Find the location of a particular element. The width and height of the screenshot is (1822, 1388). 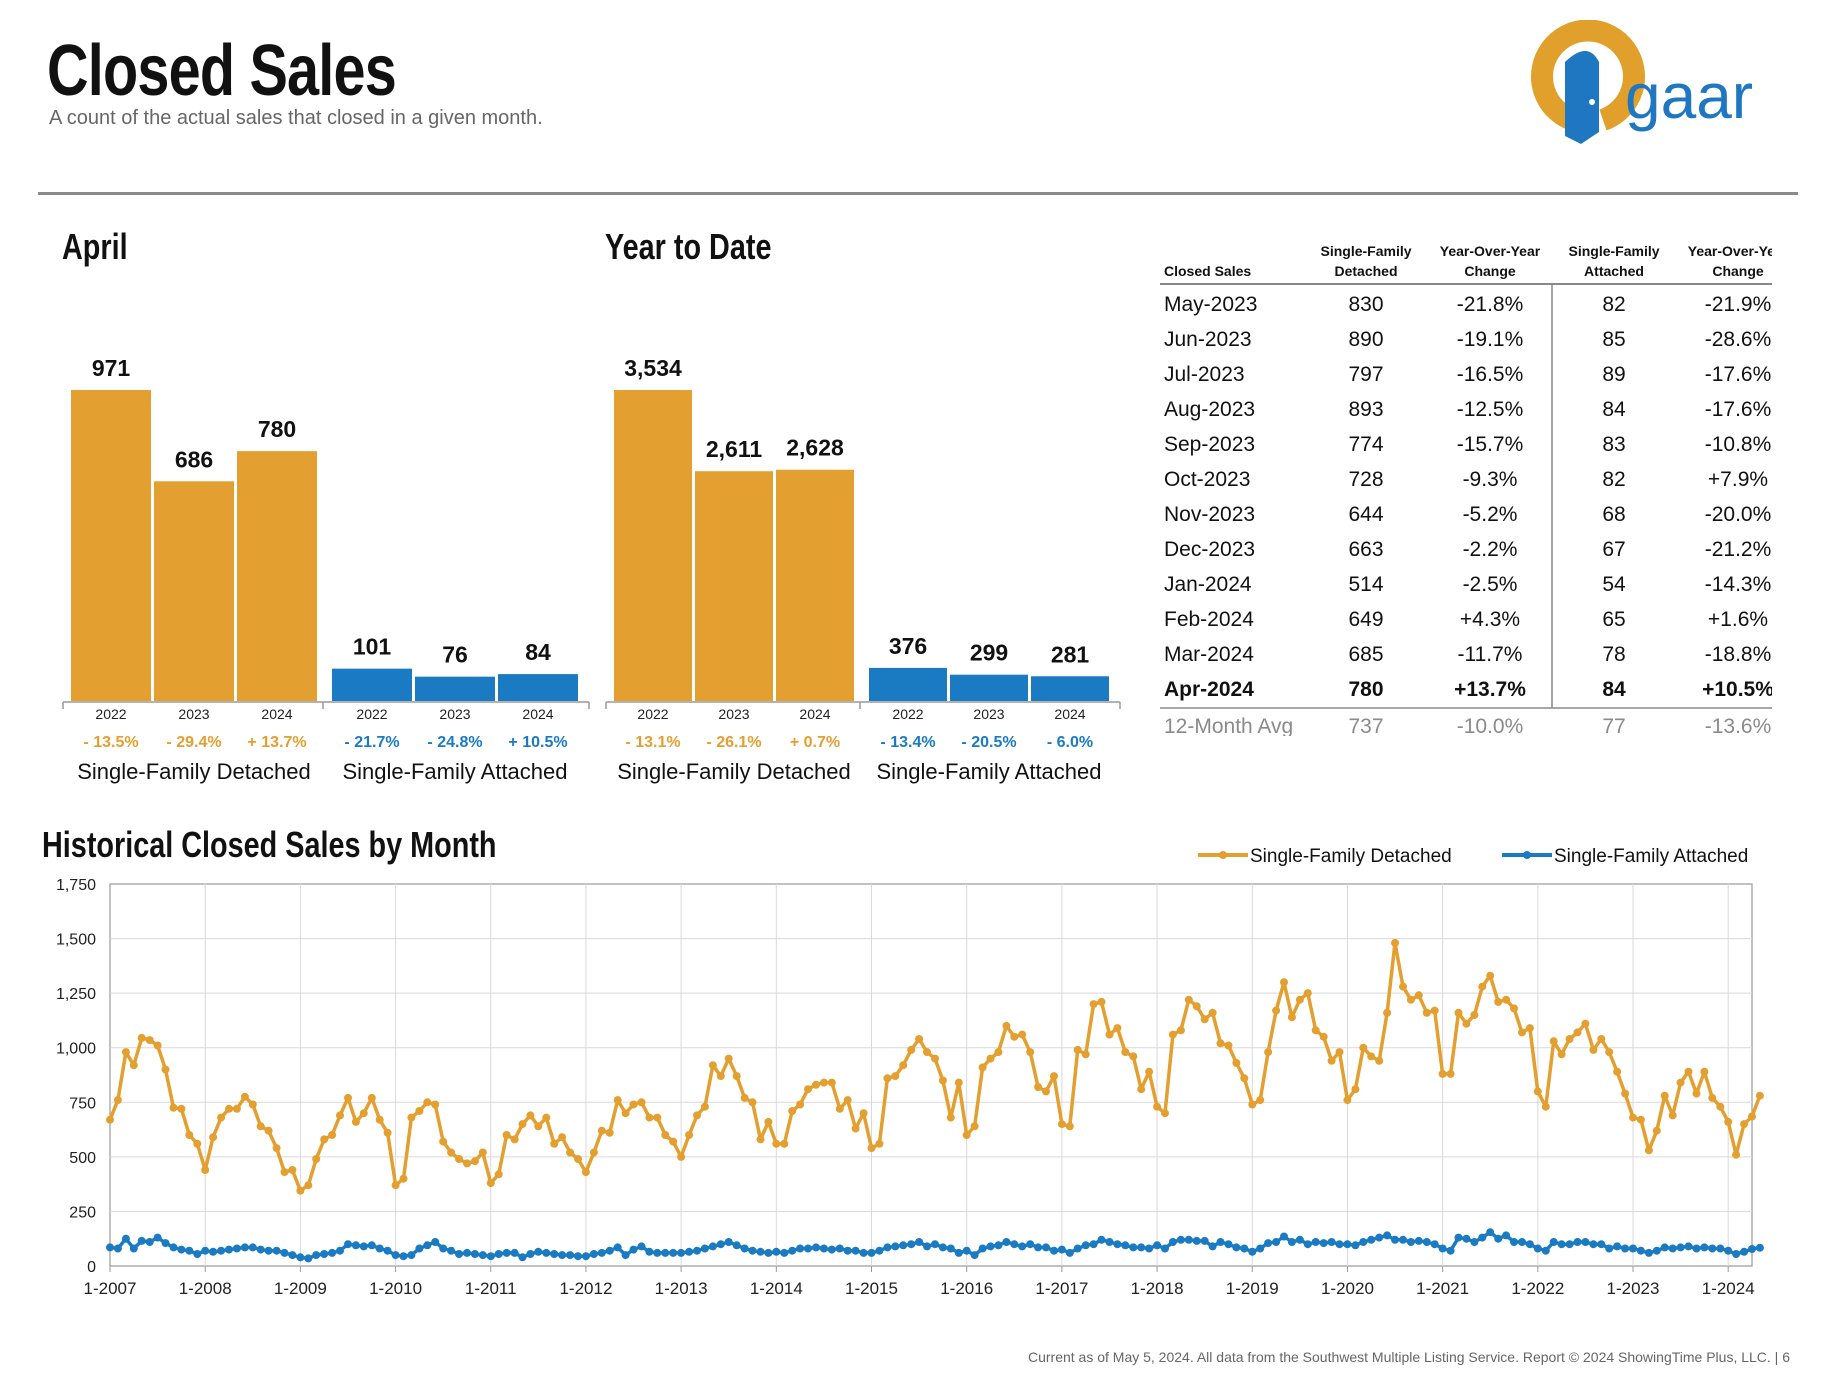

table-header: Single-Family is located at coordinates (1613, 251).